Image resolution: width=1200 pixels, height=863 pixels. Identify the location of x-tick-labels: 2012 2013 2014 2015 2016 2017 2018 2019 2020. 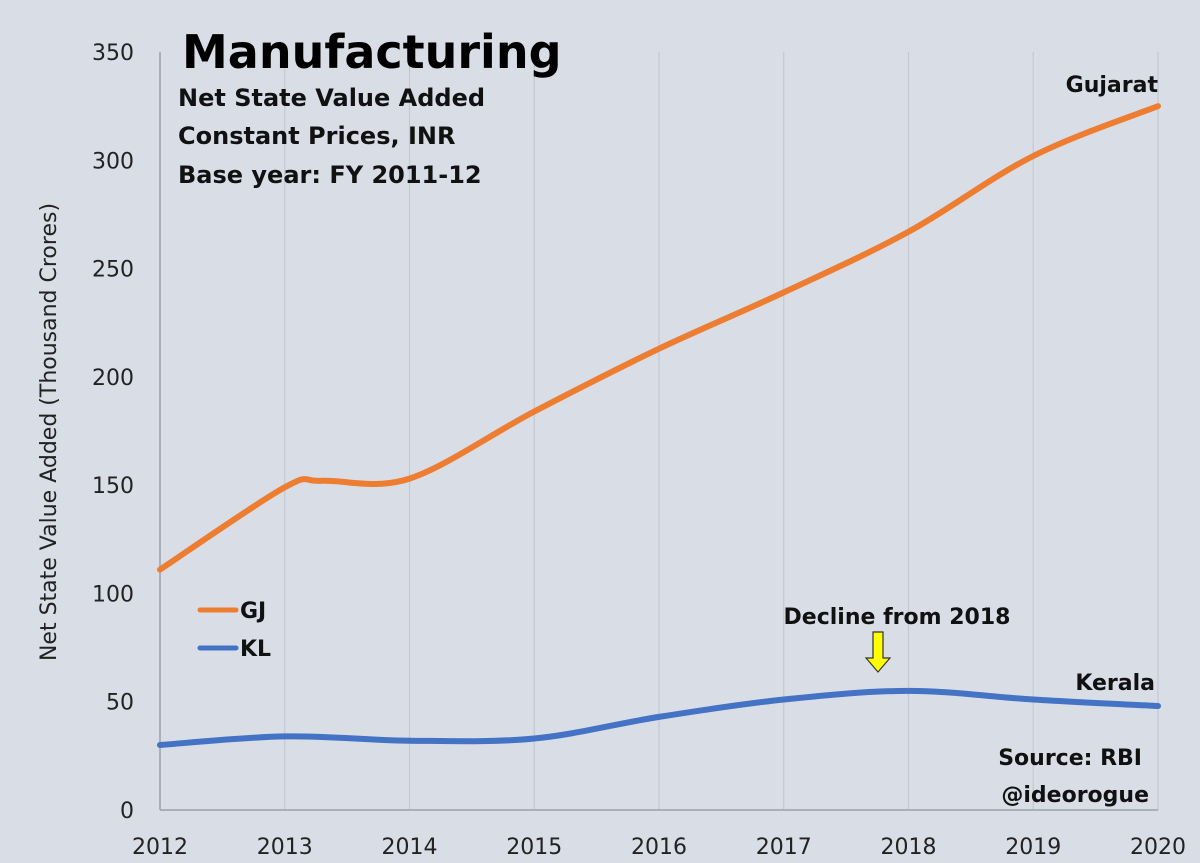
(659, 847).